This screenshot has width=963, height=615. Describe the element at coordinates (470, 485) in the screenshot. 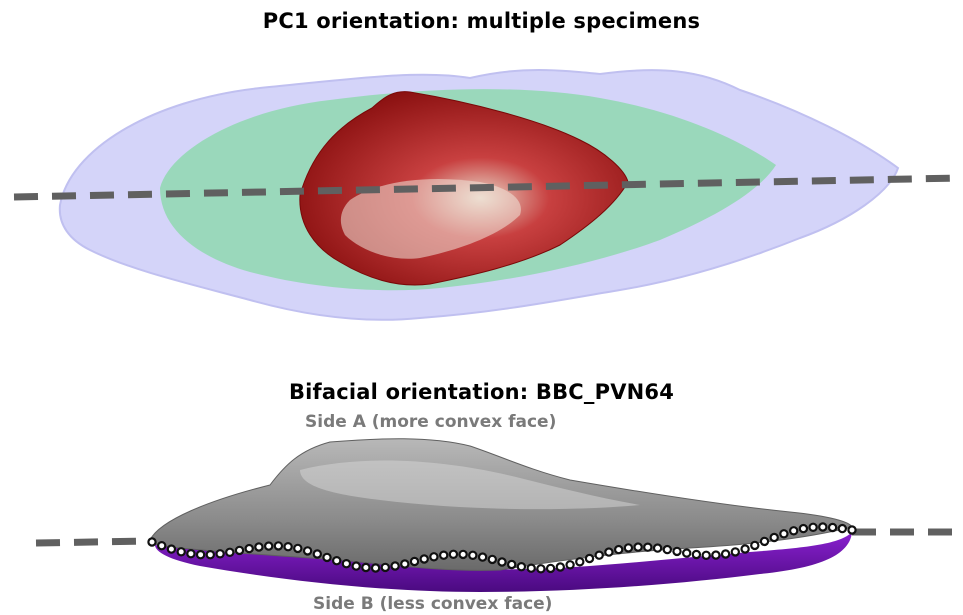

I see `side-a-highlight` at that location.